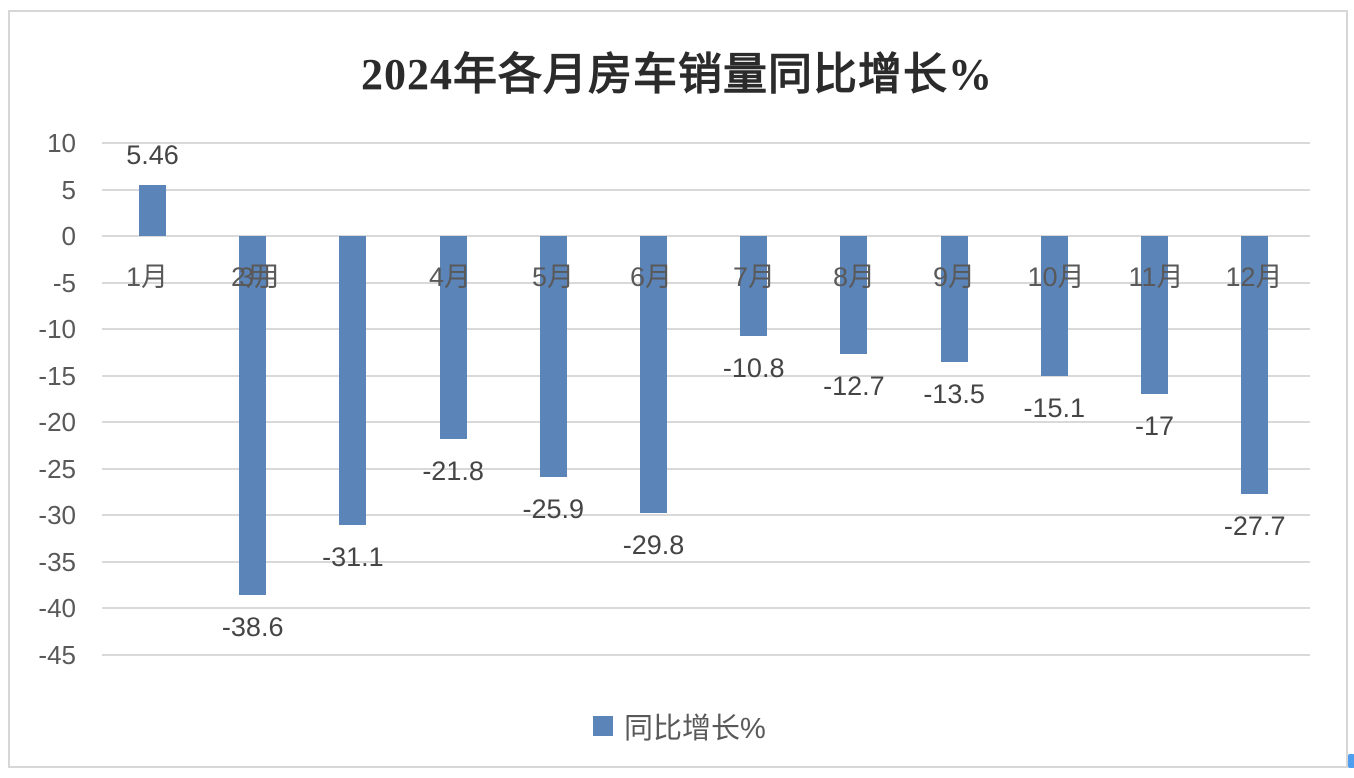 The width and height of the screenshot is (1354, 778). I want to click on bar-value-label: -27.7, so click(1254, 525).